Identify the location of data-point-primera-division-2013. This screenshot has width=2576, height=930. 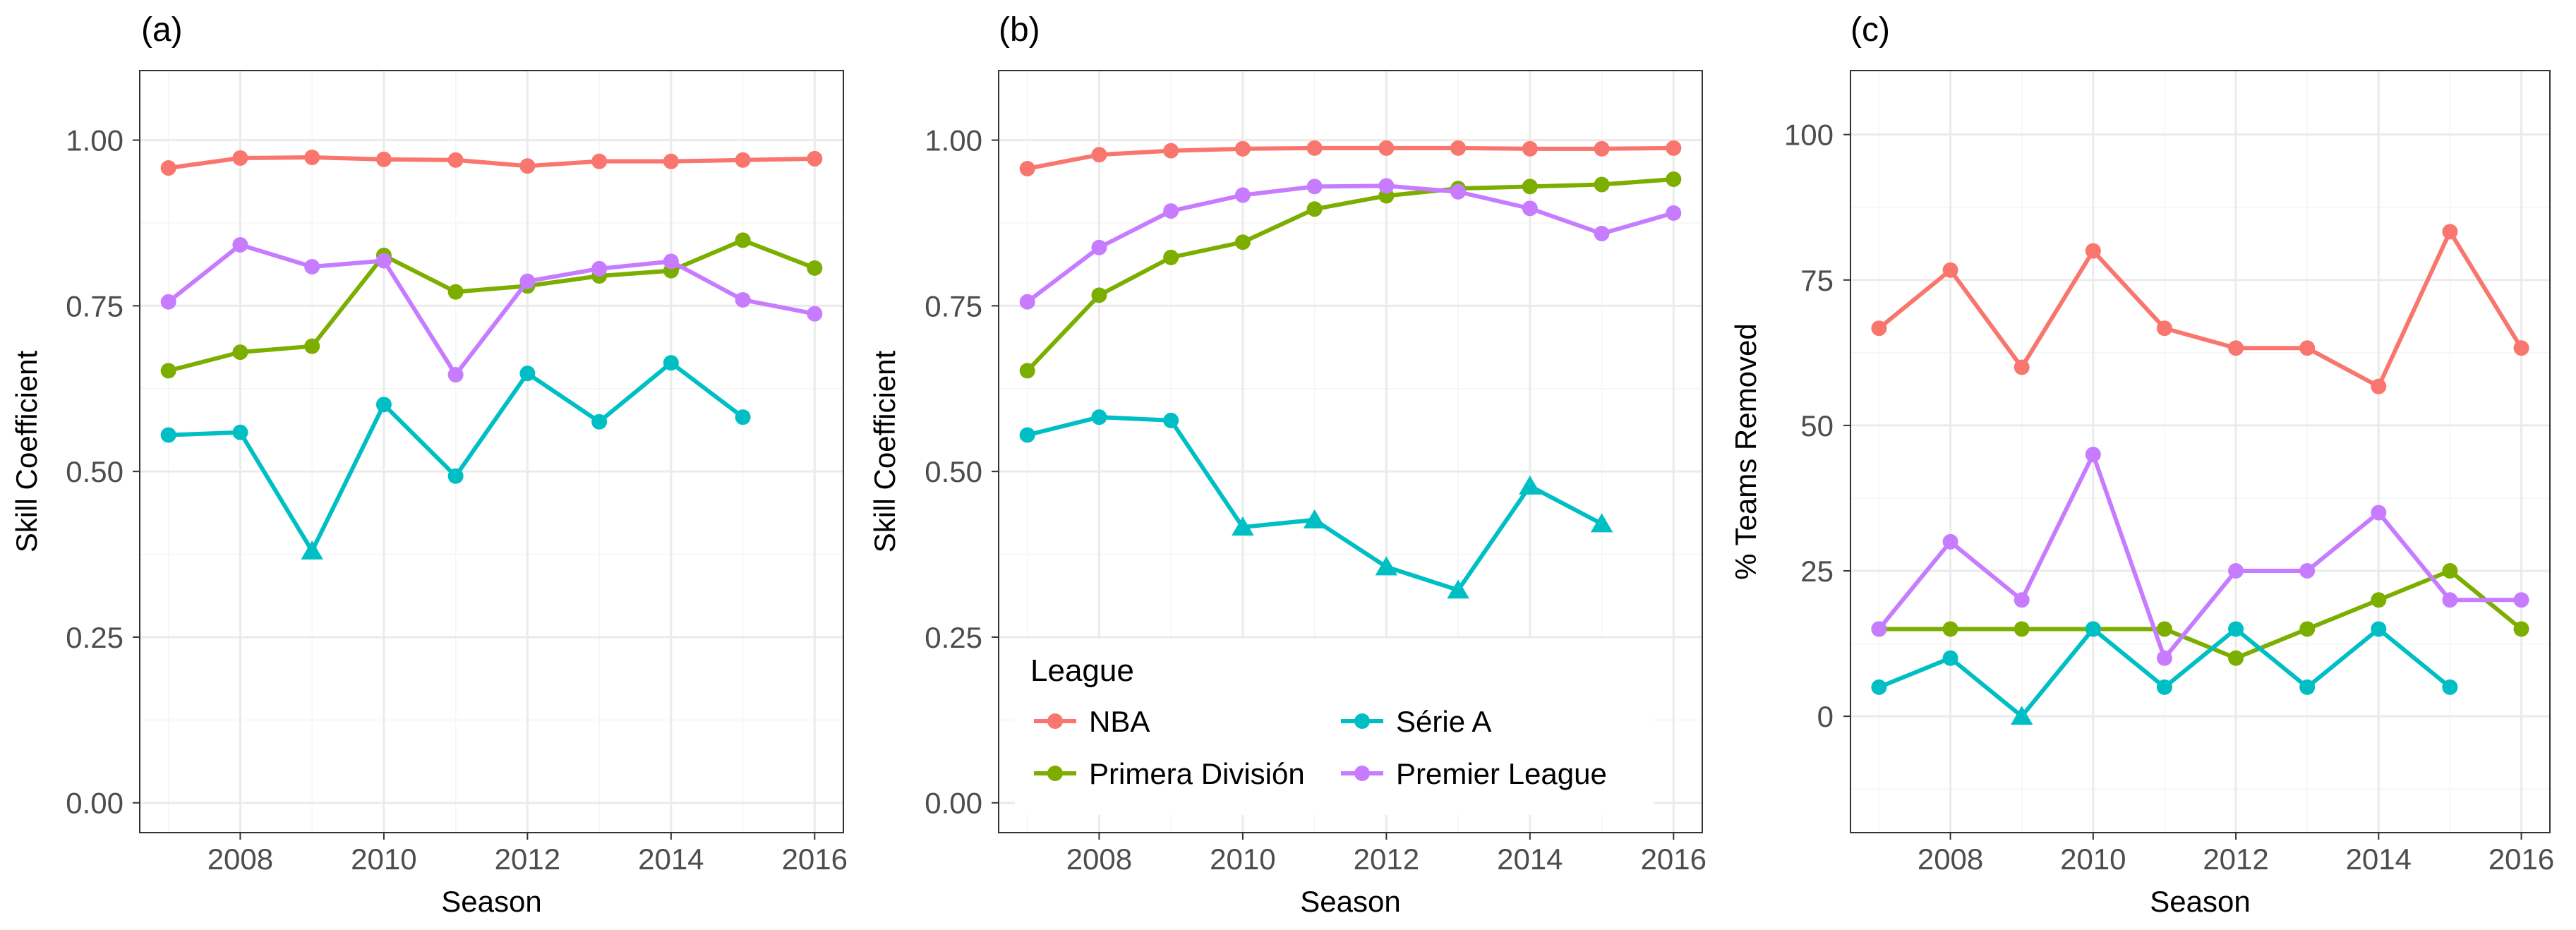
(2307, 629).